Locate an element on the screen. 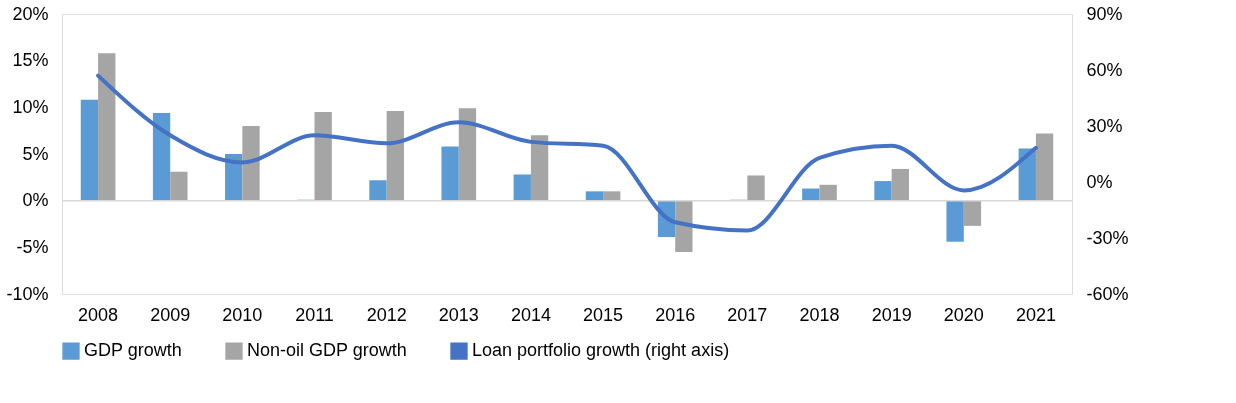 This screenshot has height=403, width=1236. x-tick-label: 2011 is located at coordinates (314, 314).